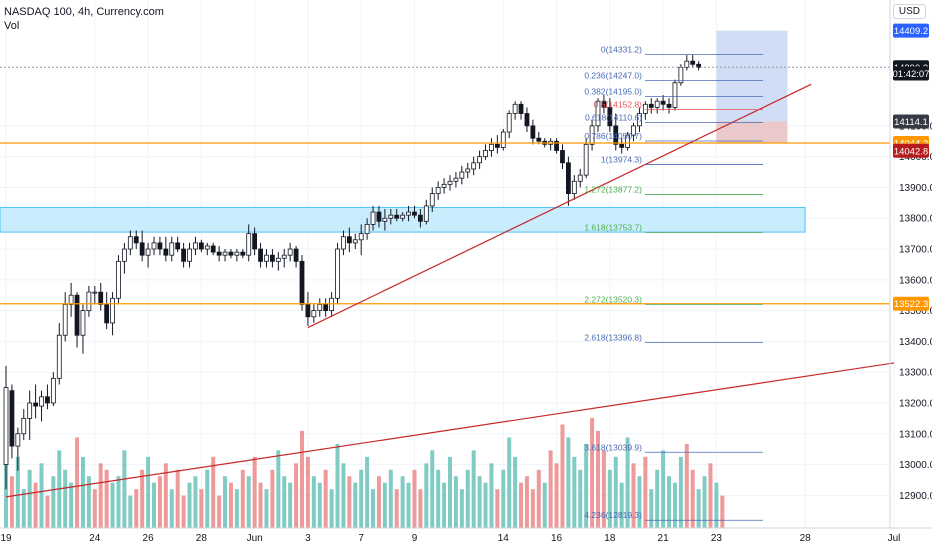  Describe the element at coordinates (752, 132) in the screenshot. I see `long-position-stop-zone` at that location.